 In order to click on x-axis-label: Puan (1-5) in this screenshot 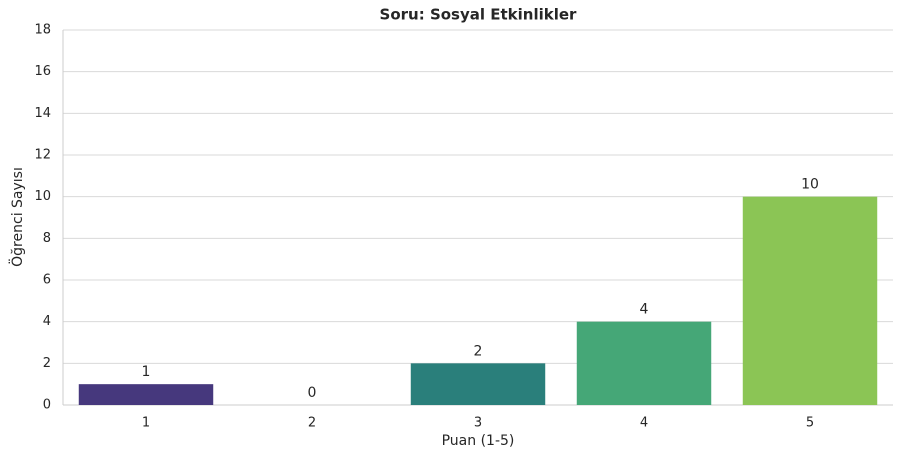, I will do `click(478, 441)`.